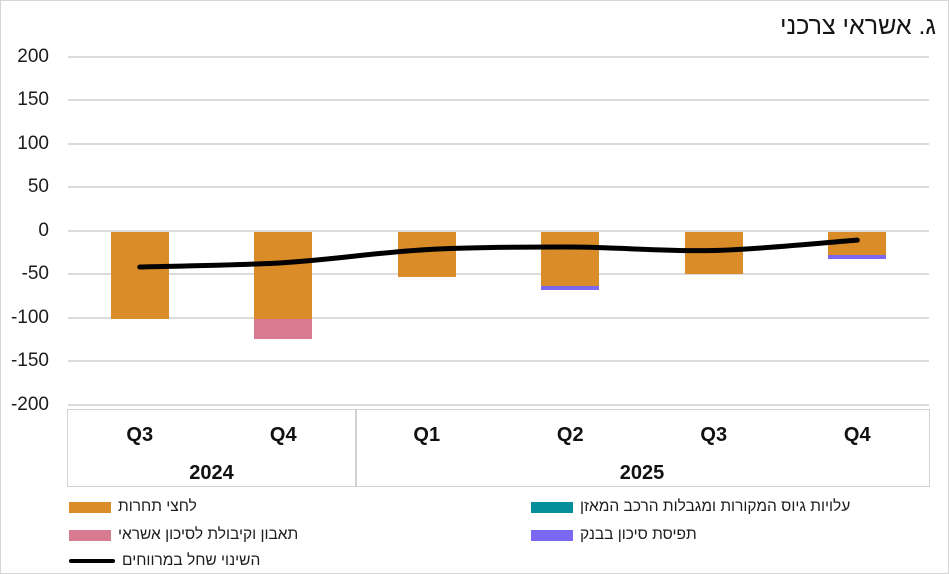  I want to click on y-axis-tick-label: 100, so click(33, 143).